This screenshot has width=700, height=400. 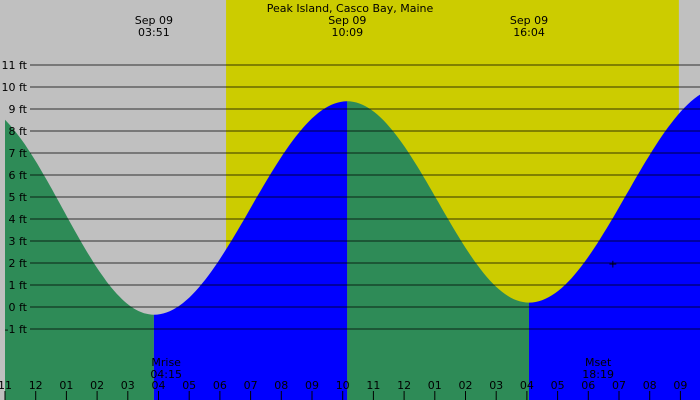 What do you see at coordinates (18, 219) in the screenshot?
I see `y-tick-label: 4 ft` at bounding box center [18, 219].